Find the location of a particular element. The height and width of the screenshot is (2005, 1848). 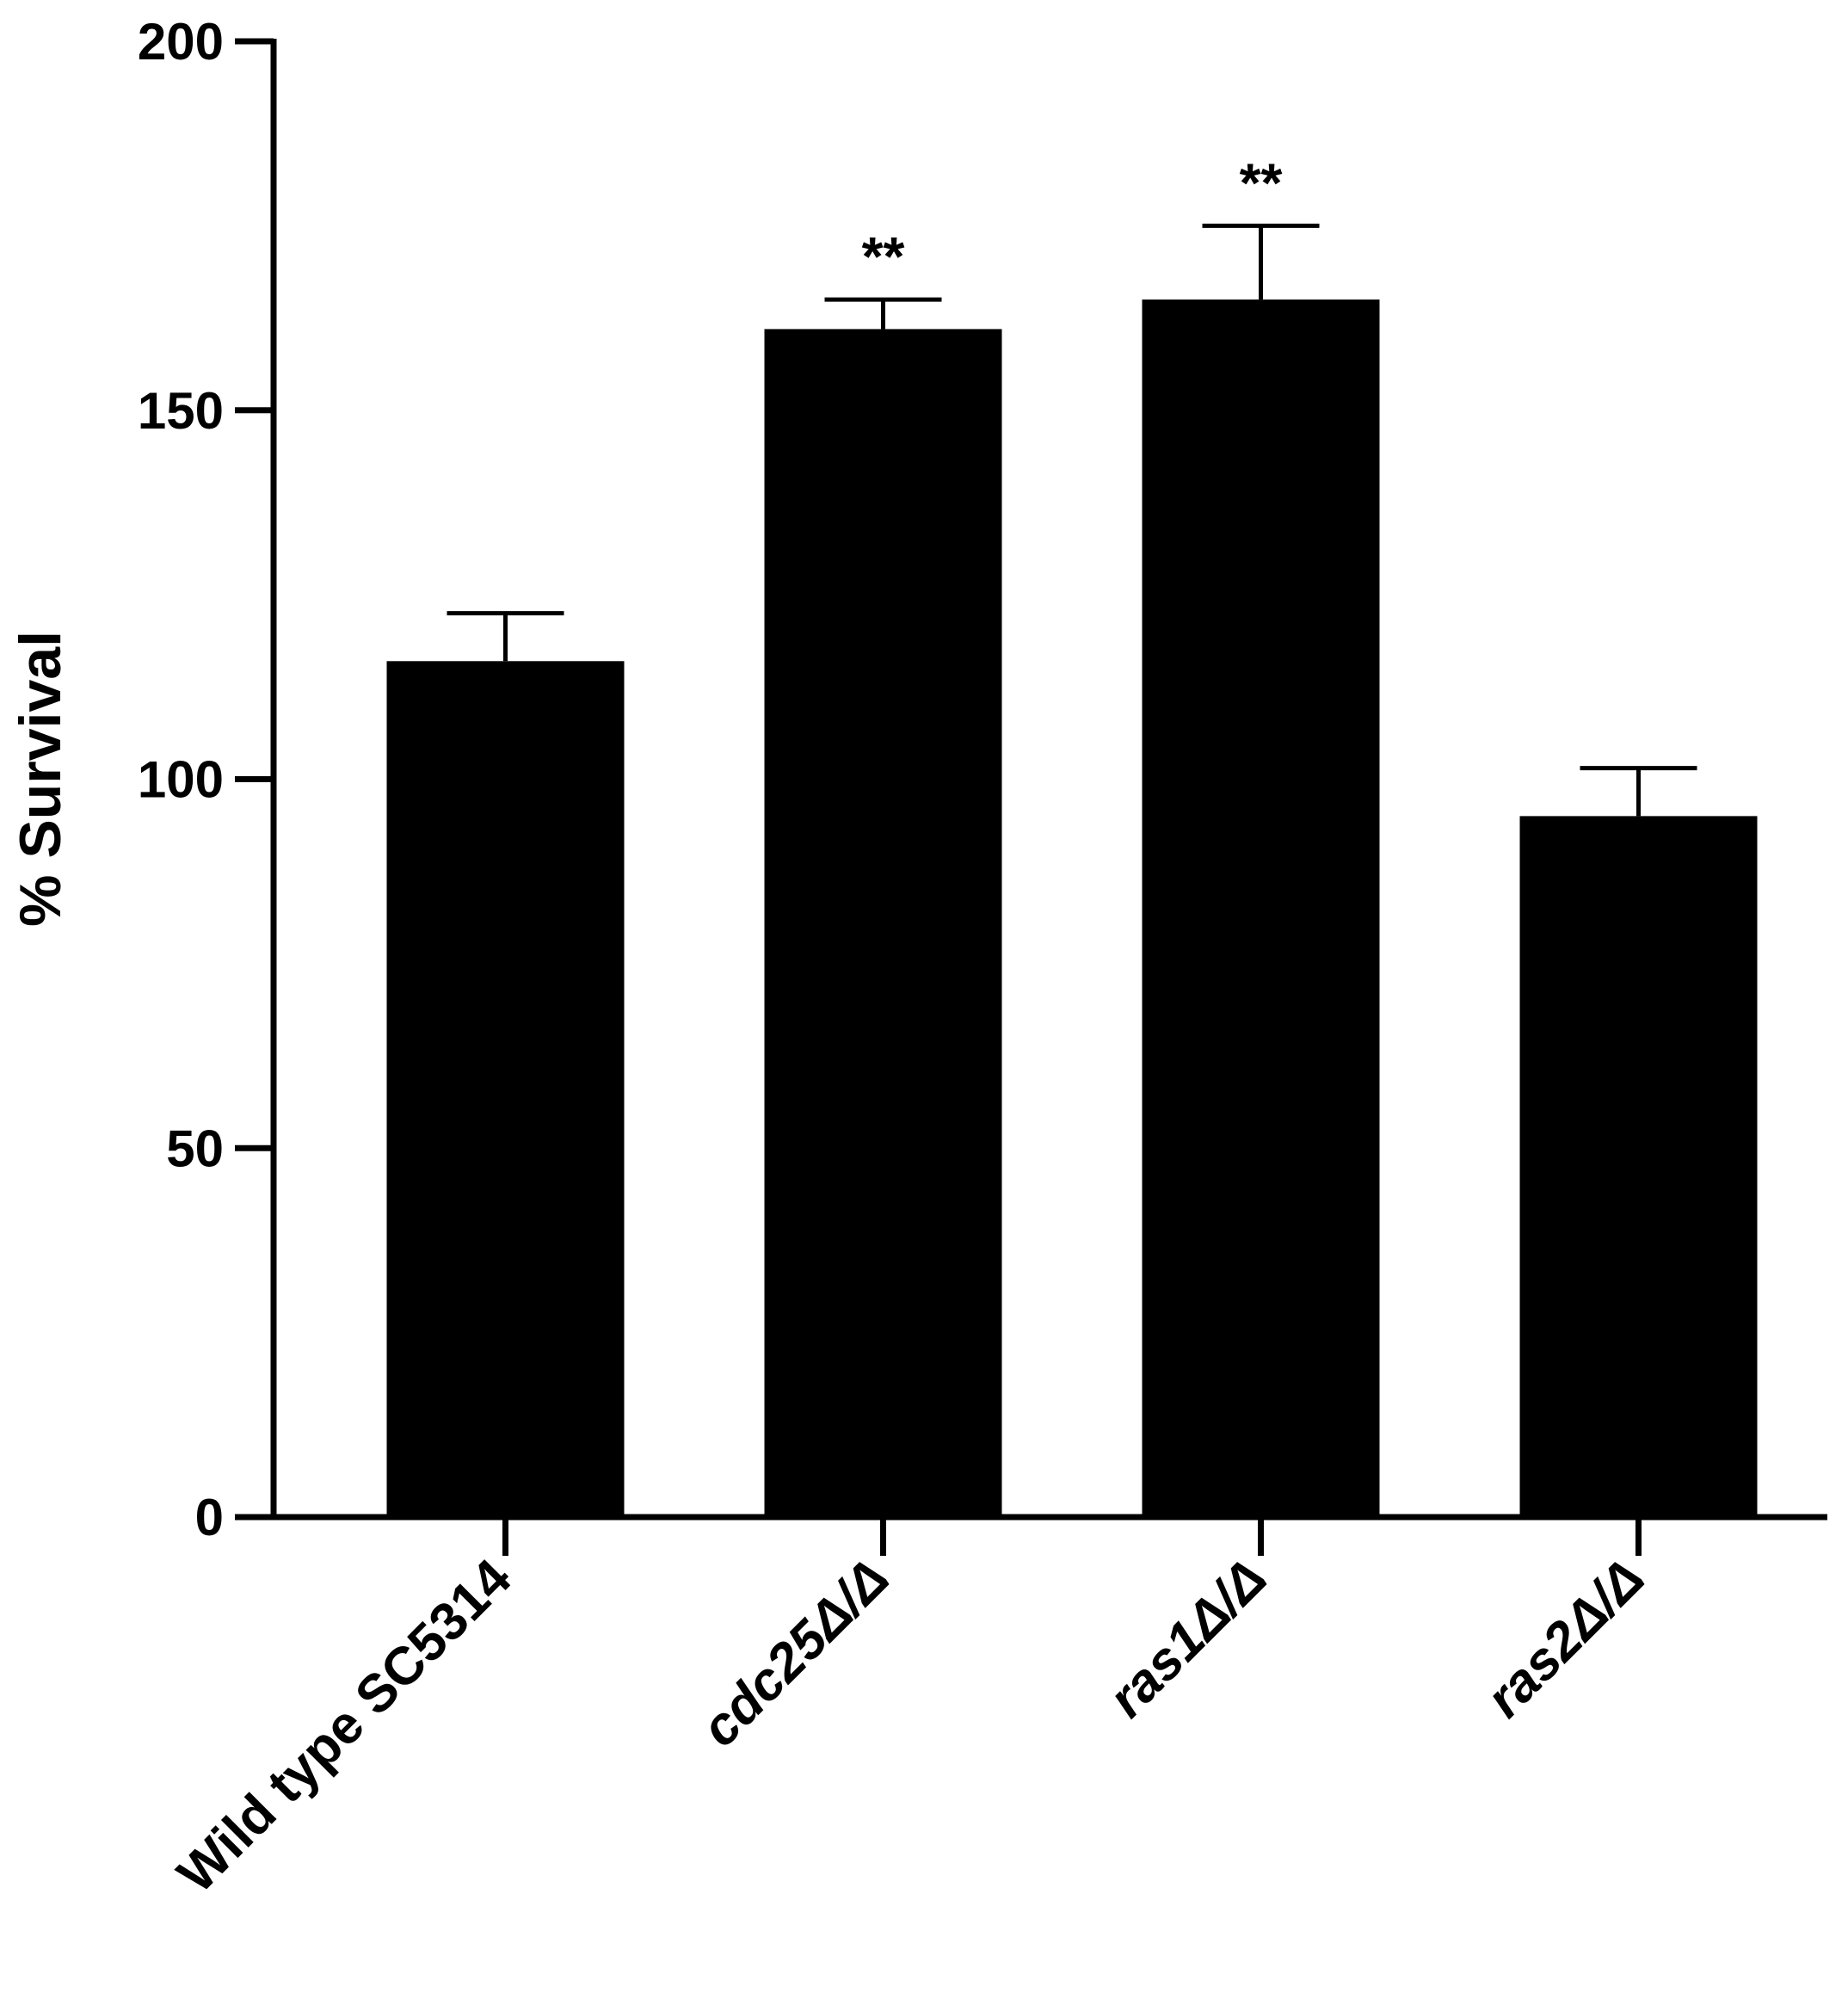

y-tick-label: 50 is located at coordinates (195, 1148).